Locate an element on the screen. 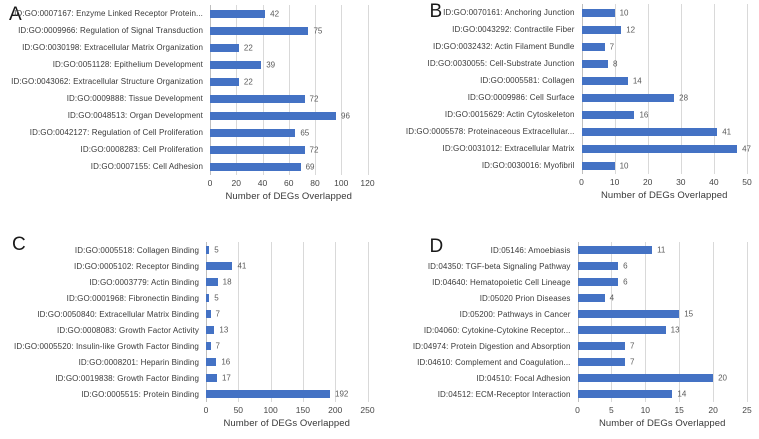 Image resolution: width=759 pixels, height=439 pixels. bar-cell: 20 is located at coordinates (662, 378).